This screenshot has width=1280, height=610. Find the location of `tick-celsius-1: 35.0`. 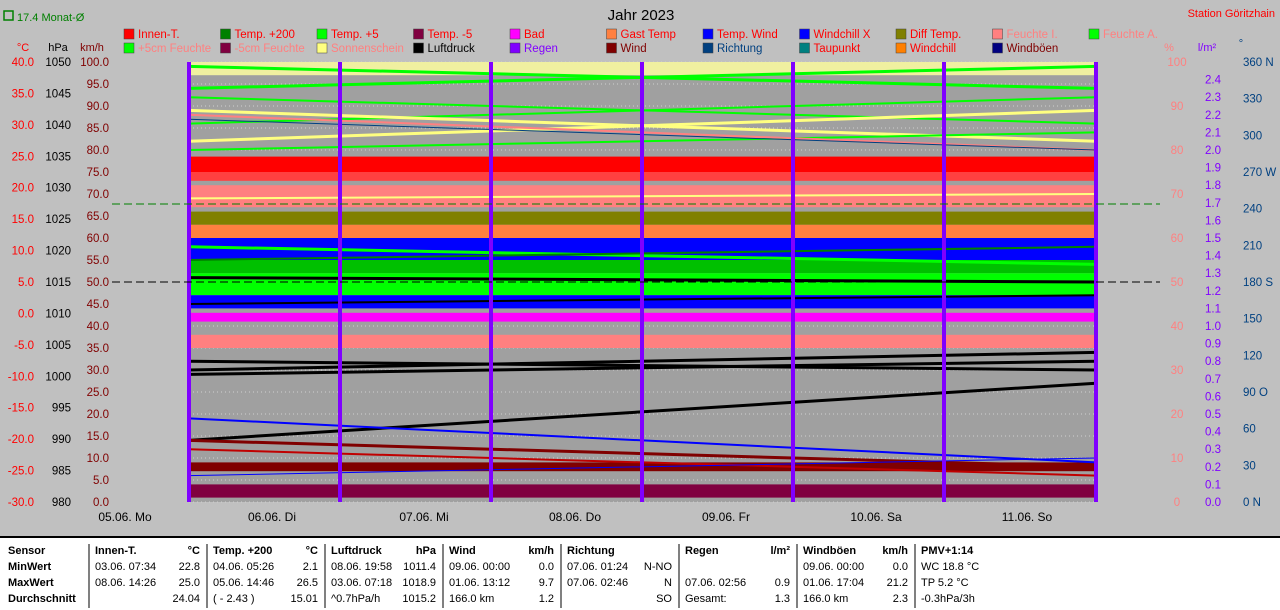

tick-celsius-1: 35.0 is located at coordinates (23, 94).